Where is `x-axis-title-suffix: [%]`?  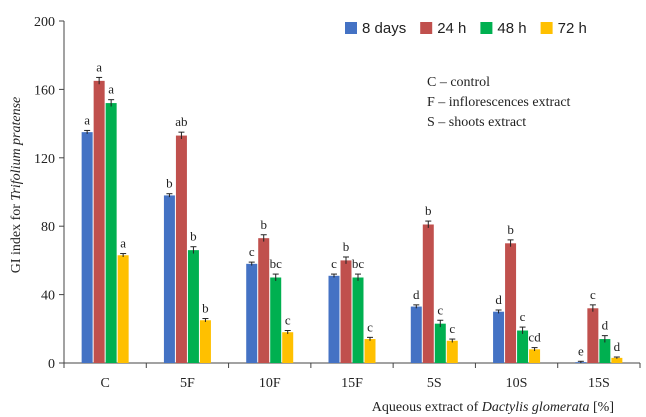
x-axis-title-suffix: [%] is located at coordinates (602, 407).